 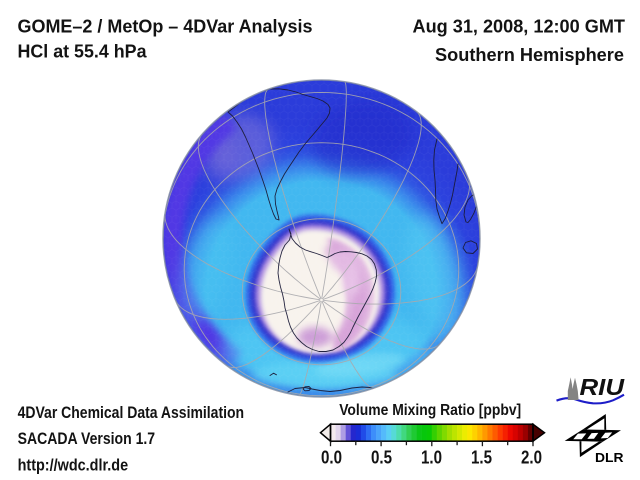 What do you see at coordinates (531, 458) in the screenshot?
I see `svg-text: 2.0` at bounding box center [531, 458].